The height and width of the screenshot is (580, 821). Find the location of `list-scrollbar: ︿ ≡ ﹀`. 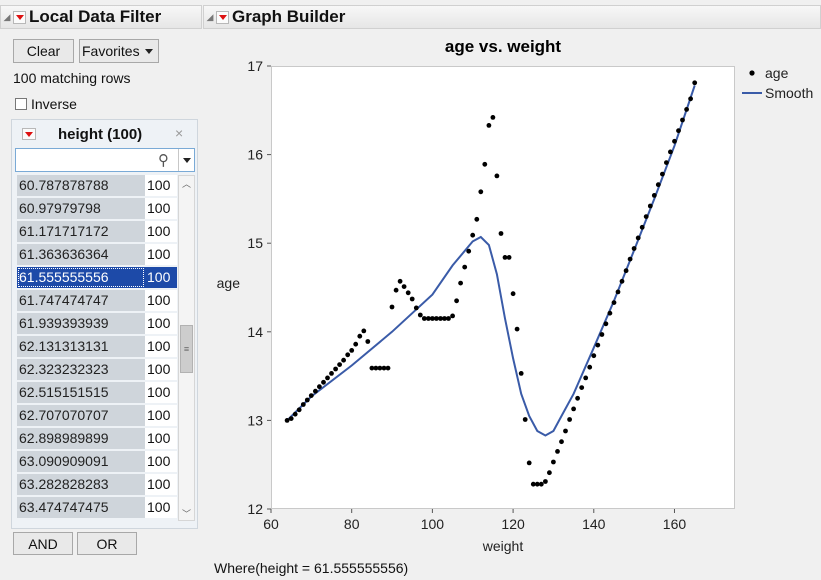

list-scrollbar: ︿ ≡ ﹀ is located at coordinates (186, 348).